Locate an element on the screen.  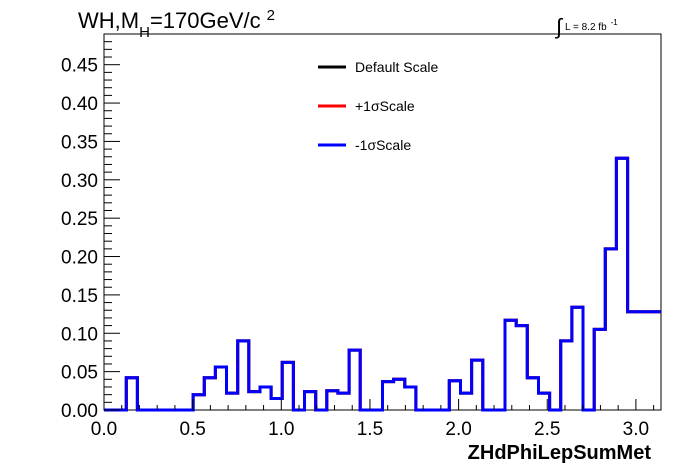
y-tick-label: 0.25 is located at coordinates (79, 219).